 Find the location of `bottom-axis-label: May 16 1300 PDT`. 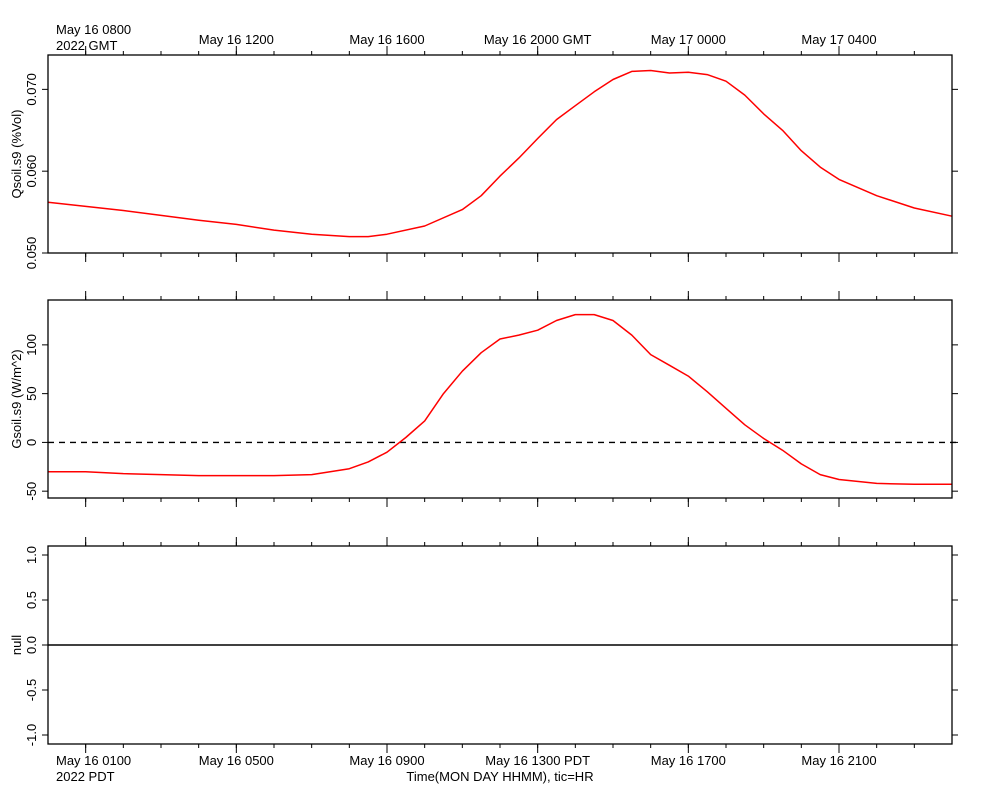

bottom-axis-label: May 16 1300 PDT is located at coordinates (537, 760).